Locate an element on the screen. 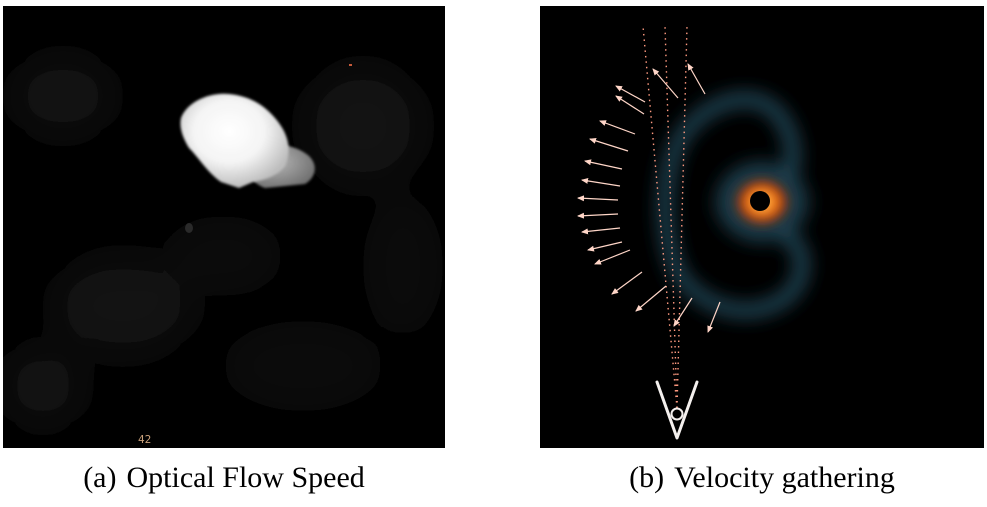 This screenshot has width=987, height=507. projection-lines is located at coordinates (665, 217).